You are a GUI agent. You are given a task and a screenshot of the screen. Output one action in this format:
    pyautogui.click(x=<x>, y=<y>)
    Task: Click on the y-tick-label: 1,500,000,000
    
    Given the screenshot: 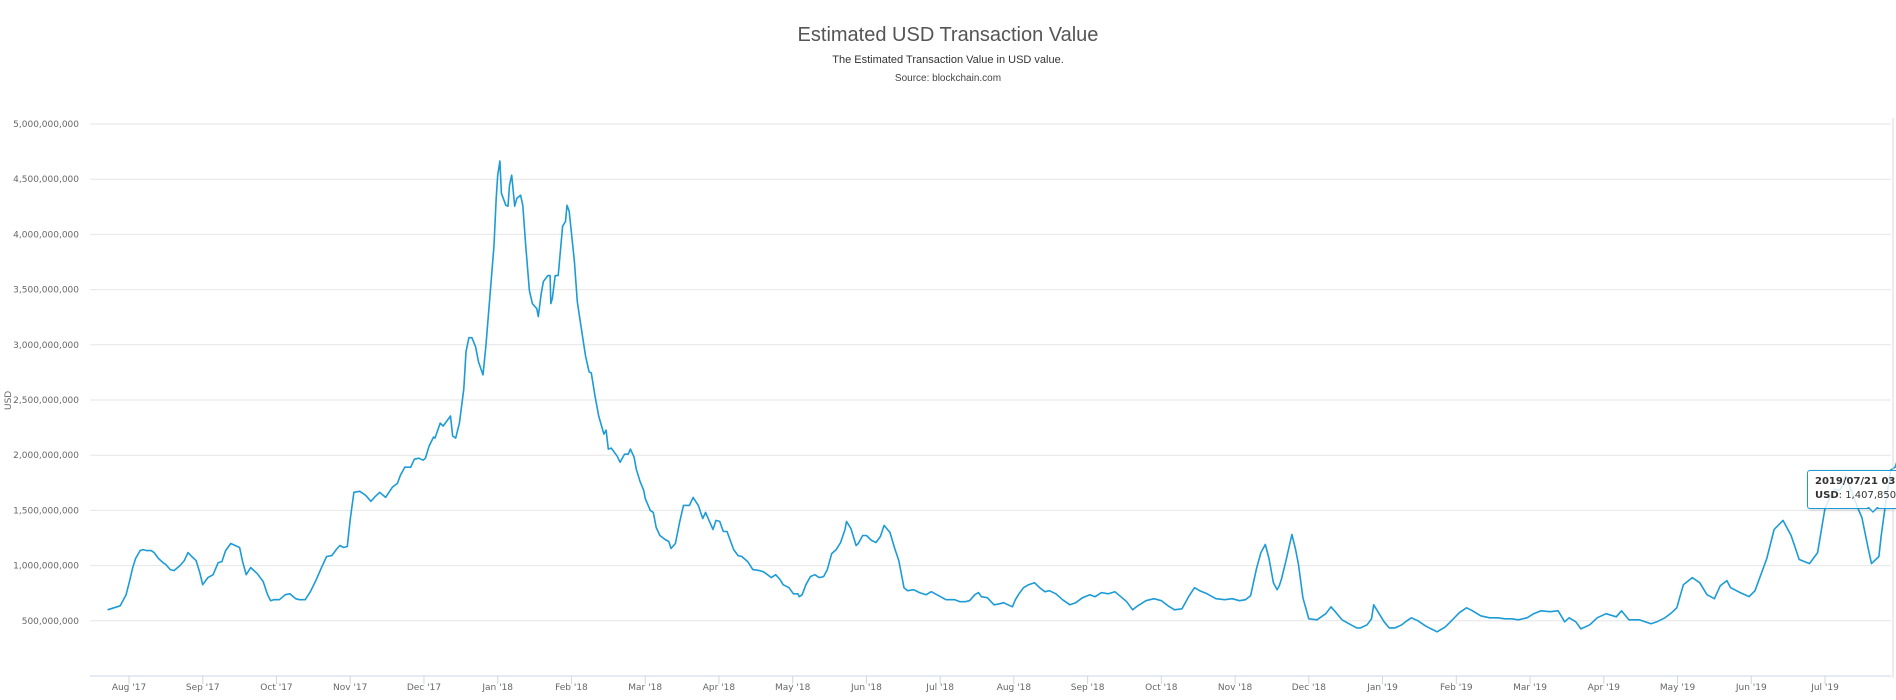 What is the action you would take?
    pyautogui.click(x=46, y=511)
    